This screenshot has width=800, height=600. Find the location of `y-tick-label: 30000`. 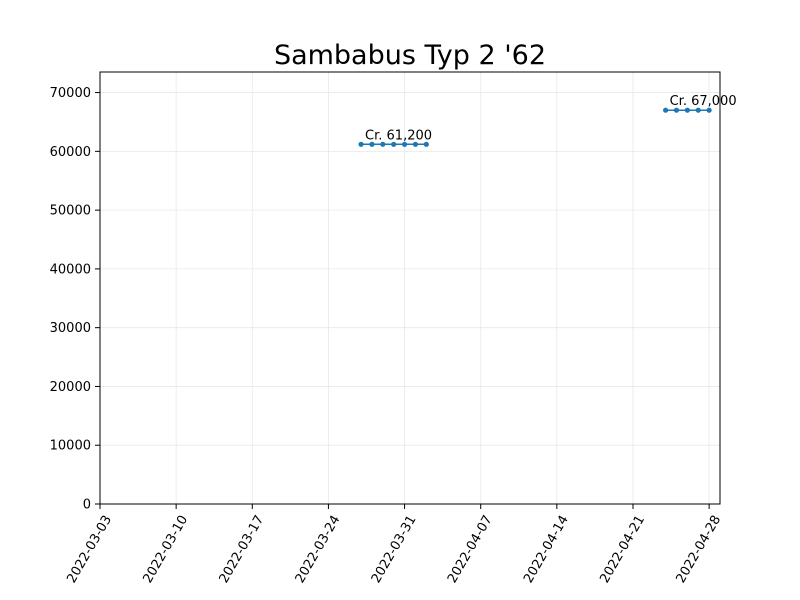

y-tick-label: 30000 is located at coordinates (70, 328).